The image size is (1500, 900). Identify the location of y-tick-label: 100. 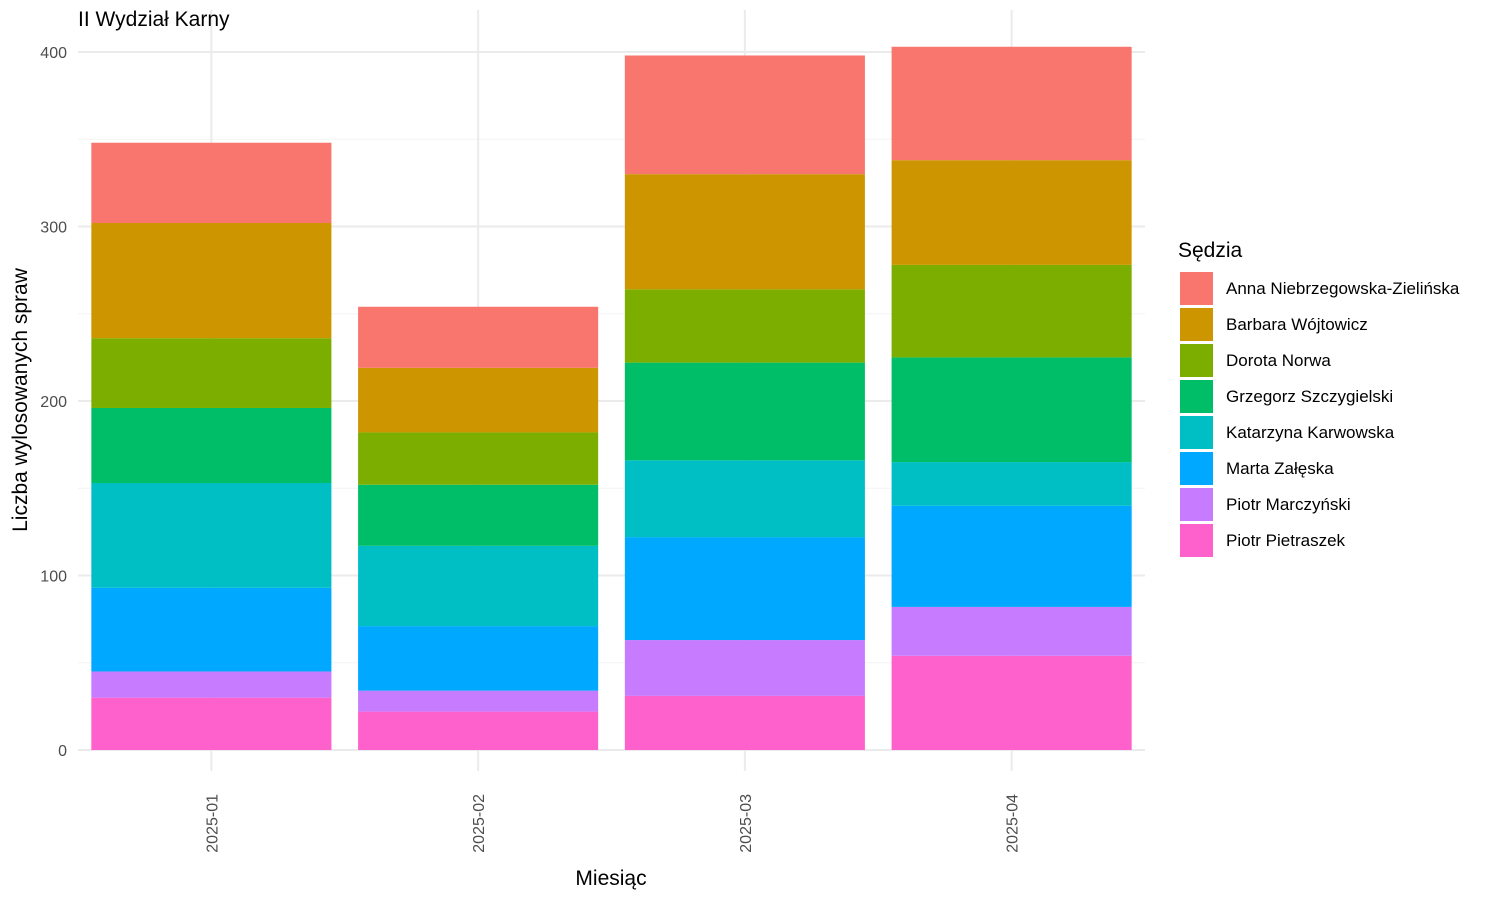
(53, 577).